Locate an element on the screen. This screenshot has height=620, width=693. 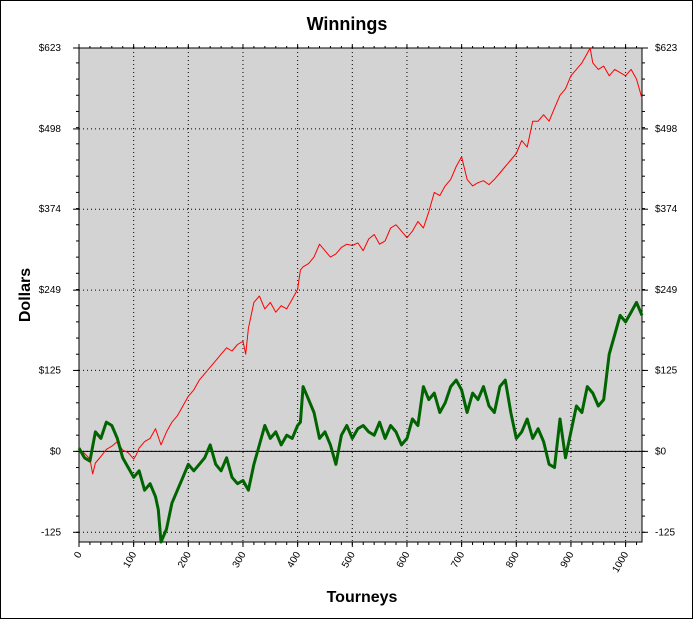
y-tick-label-left: $0 is located at coordinates (56, 451).